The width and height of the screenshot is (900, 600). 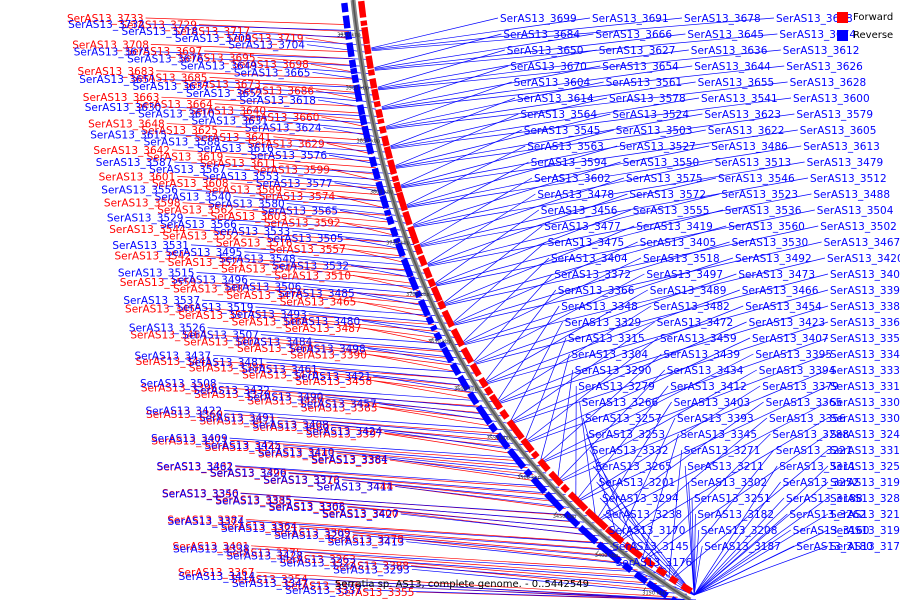 I want to click on reverse-gene-label: SerAS13_3266, so click(x=620, y=403).